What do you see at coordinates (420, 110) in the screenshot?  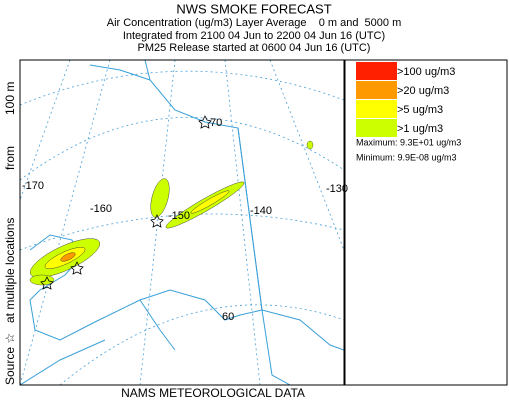 I see `legend-label: >5 ug/m3` at bounding box center [420, 110].